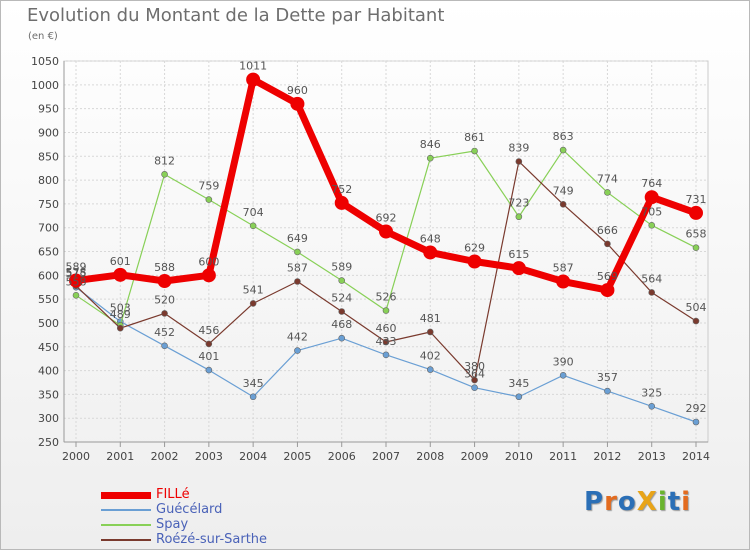  I want to click on data-label-spay: 861, so click(474, 137).